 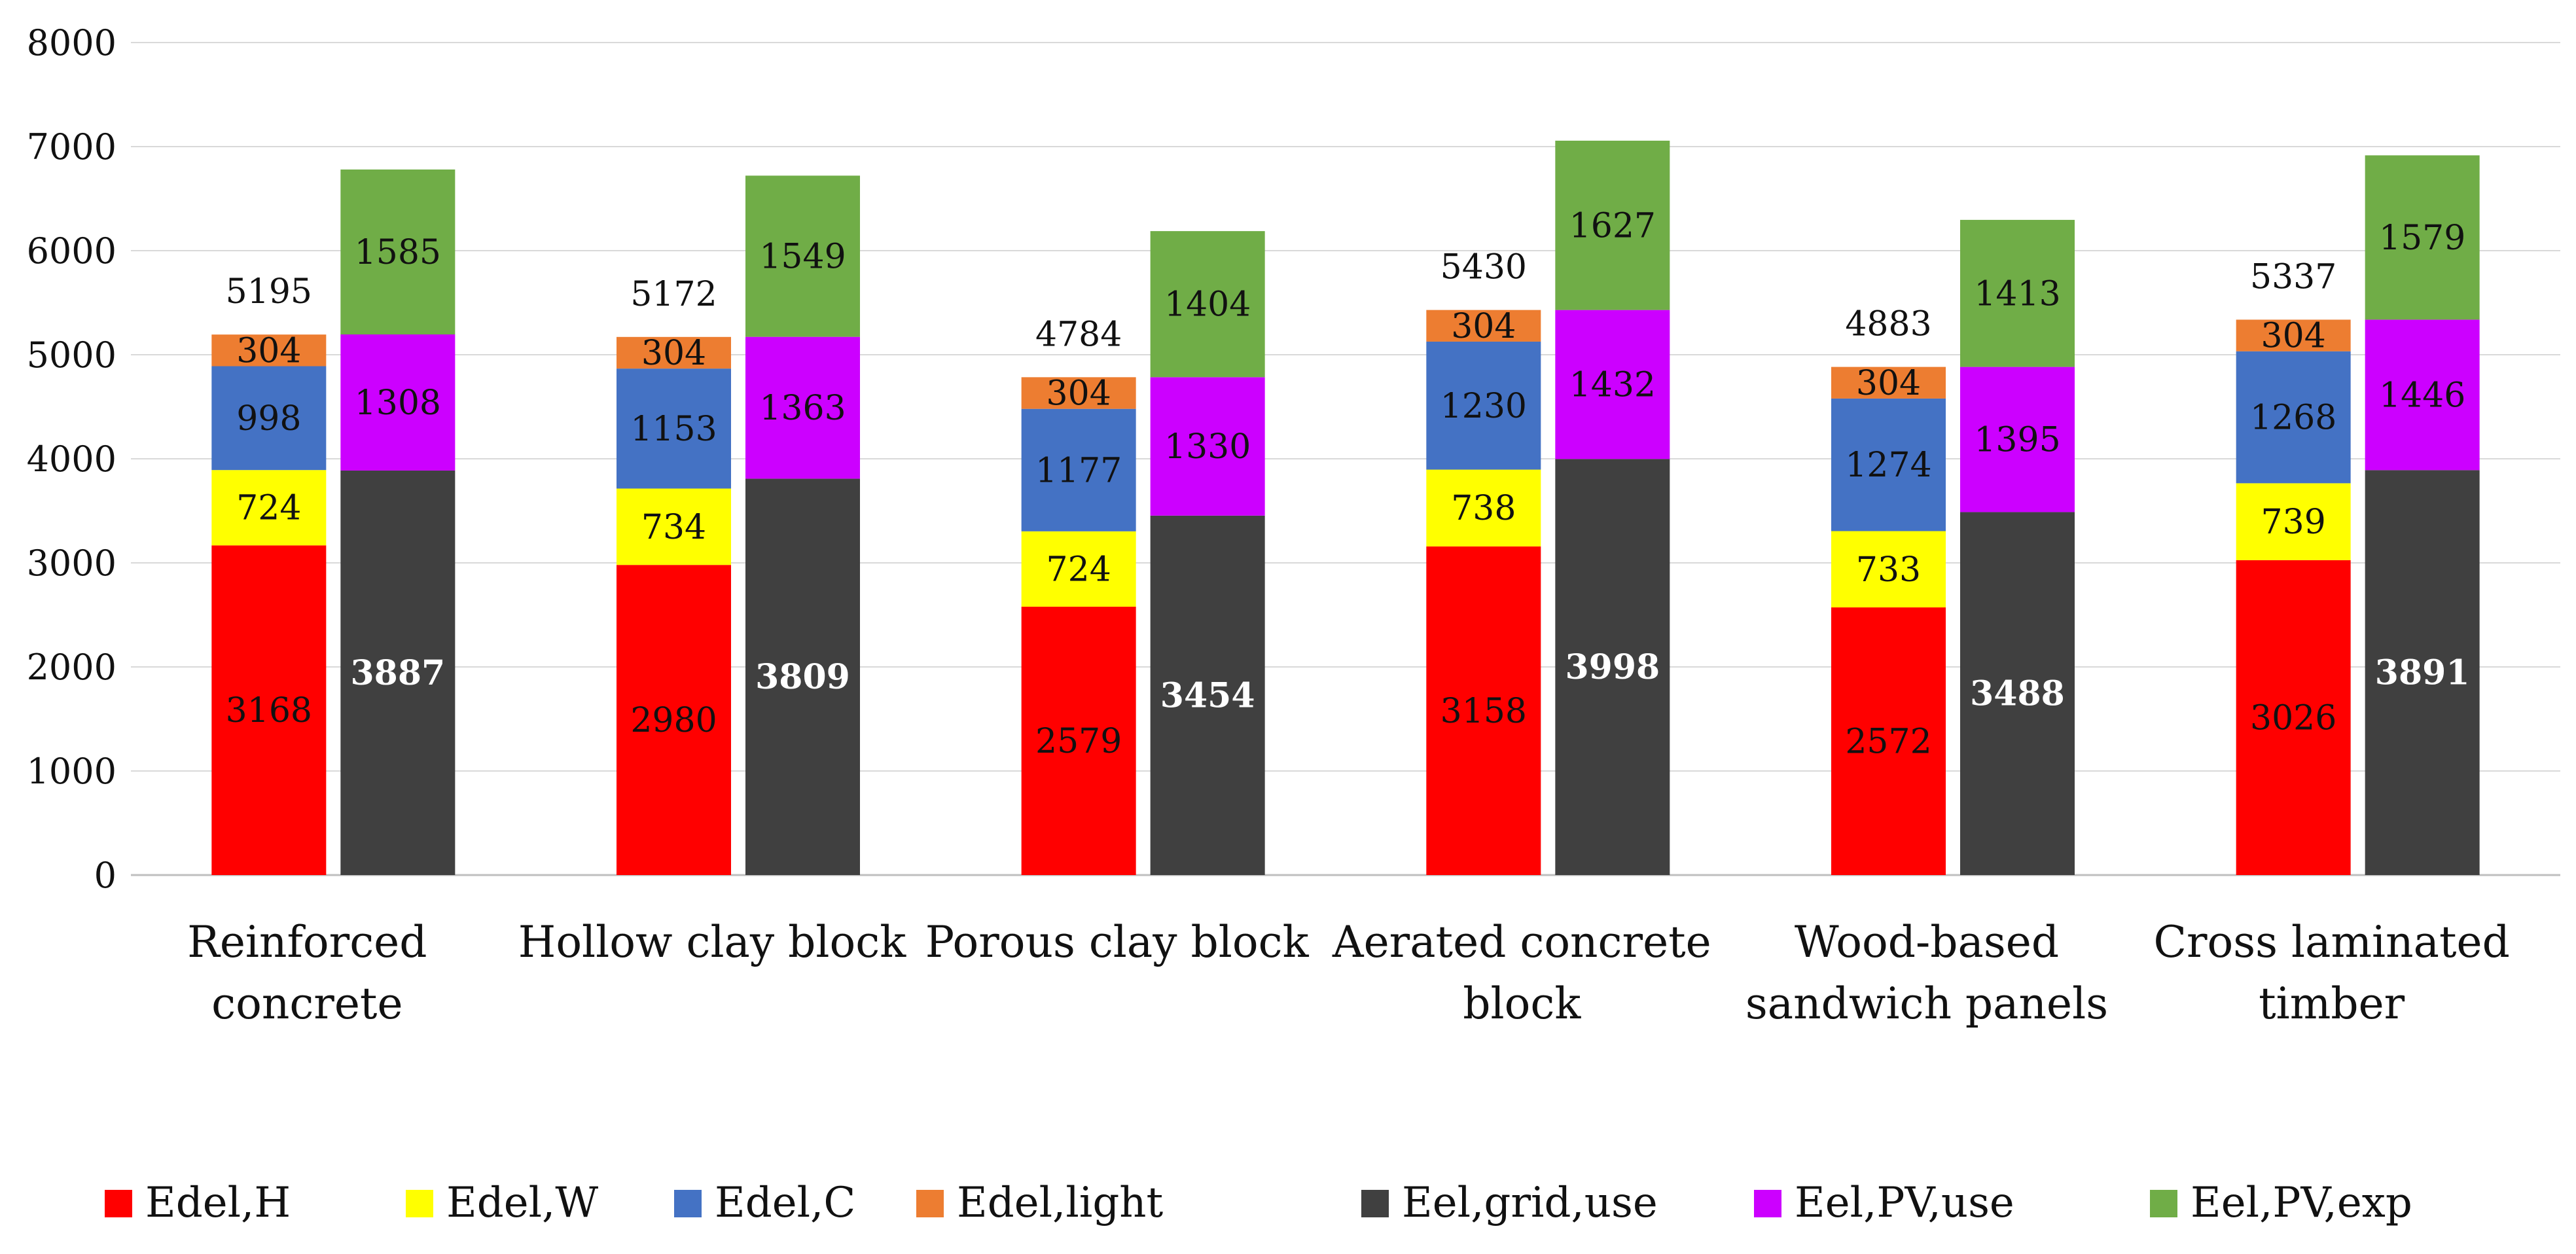 I want to click on total-label: 5430, so click(x=1483, y=267).